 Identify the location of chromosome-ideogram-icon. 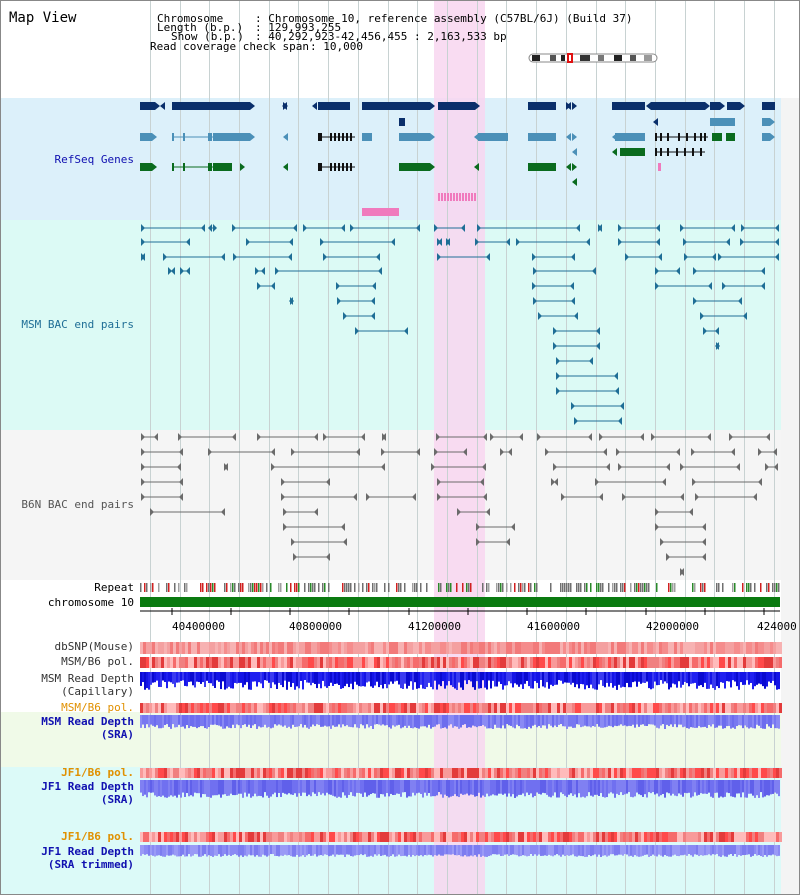
(593, 58).